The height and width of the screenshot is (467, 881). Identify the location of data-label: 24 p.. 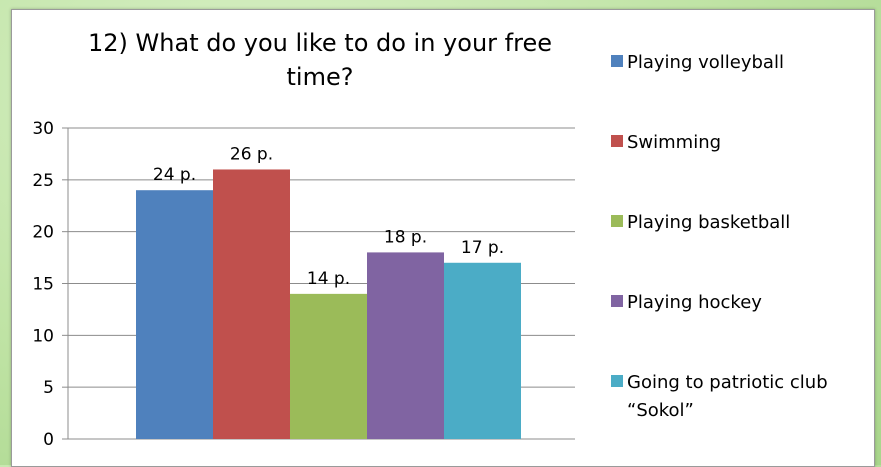
(174, 175).